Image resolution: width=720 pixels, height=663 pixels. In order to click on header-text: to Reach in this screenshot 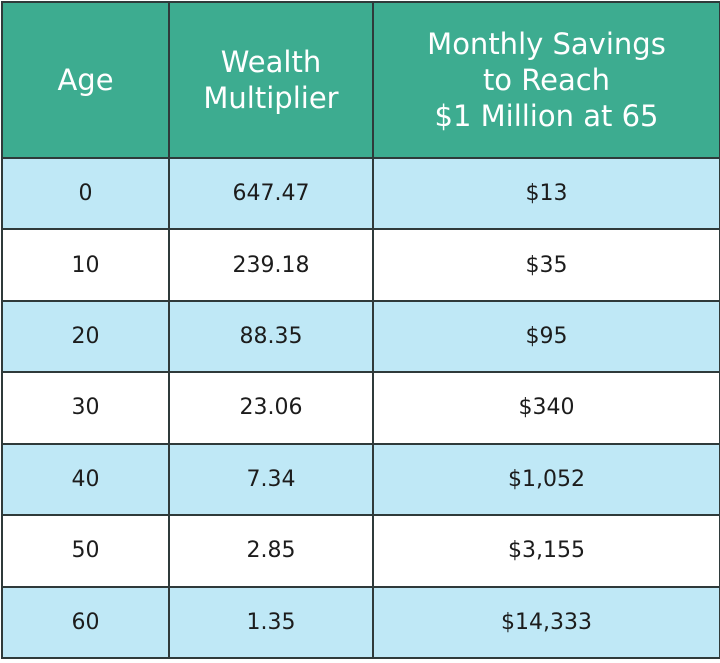, I will do `click(546, 80)`.